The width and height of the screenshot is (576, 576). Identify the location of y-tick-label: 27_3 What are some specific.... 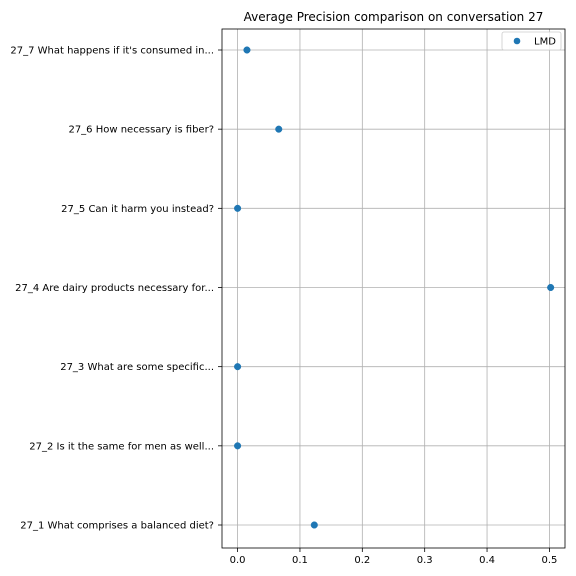
(137, 367).